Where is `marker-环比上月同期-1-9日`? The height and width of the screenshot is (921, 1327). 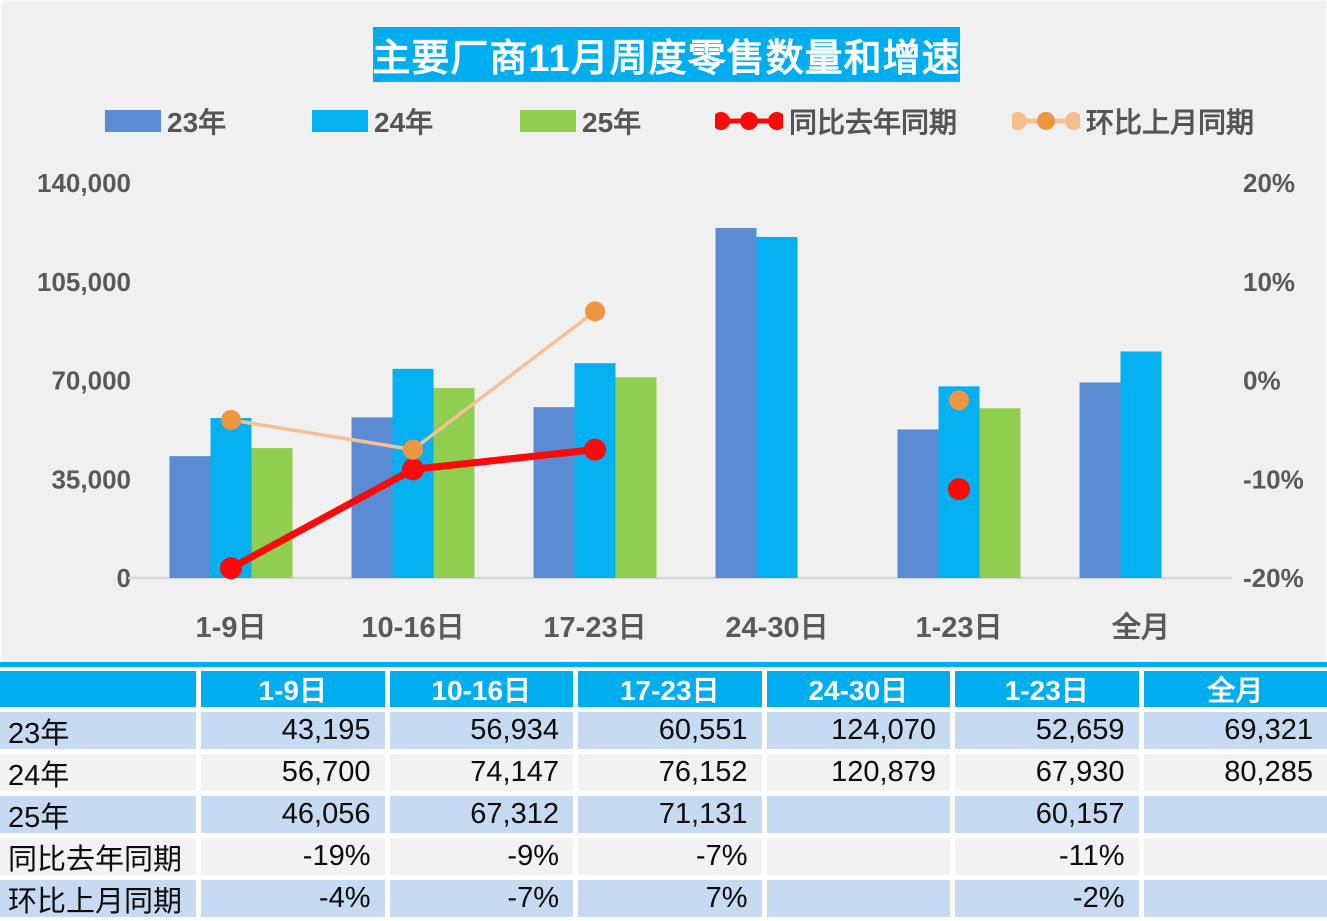
marker-环比上月同期-1-9日 is located at coordinates (231, 420).